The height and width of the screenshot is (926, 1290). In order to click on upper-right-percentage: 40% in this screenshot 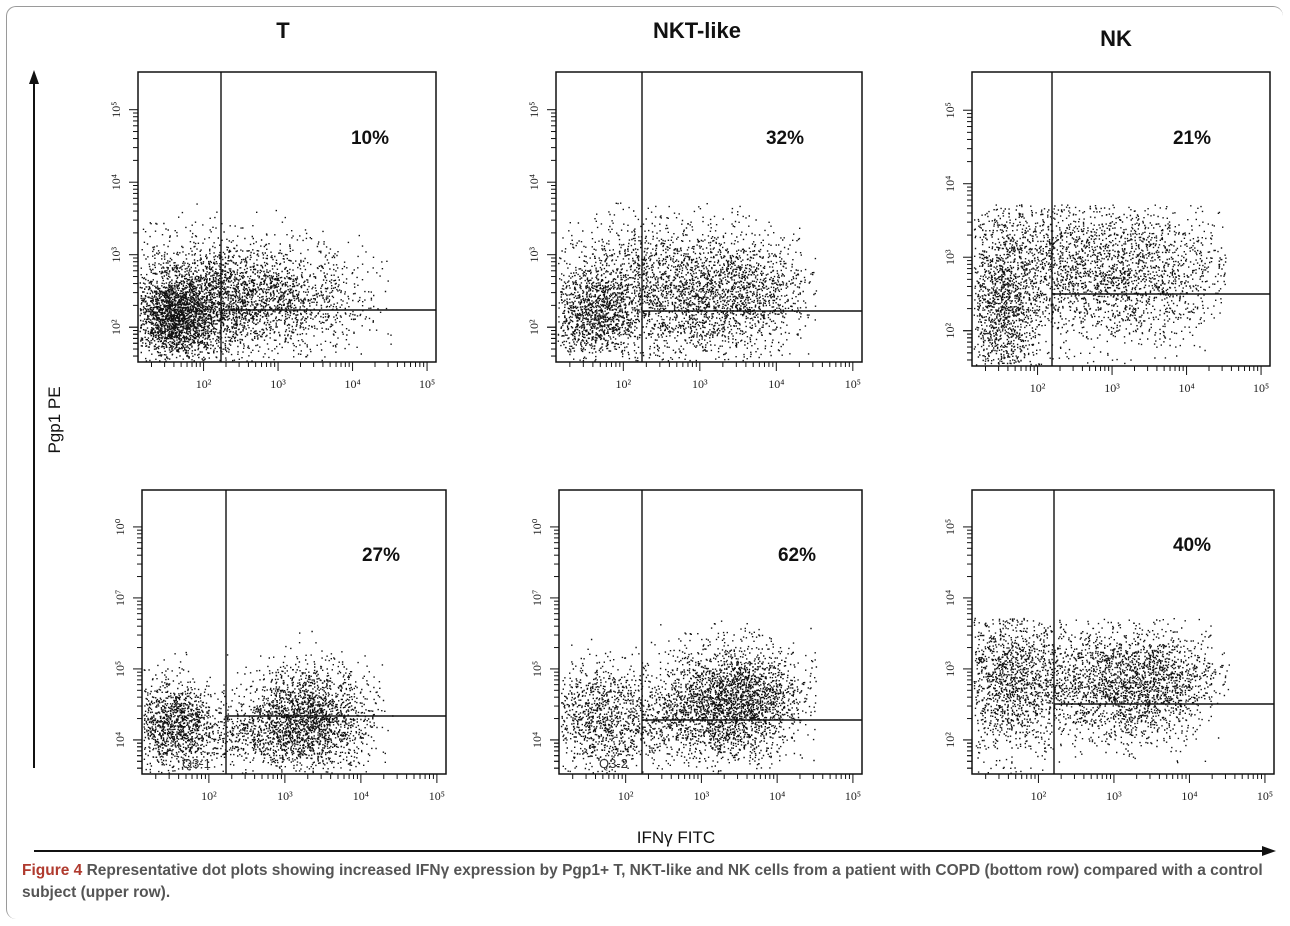, I will do `click(1192, 545)`.